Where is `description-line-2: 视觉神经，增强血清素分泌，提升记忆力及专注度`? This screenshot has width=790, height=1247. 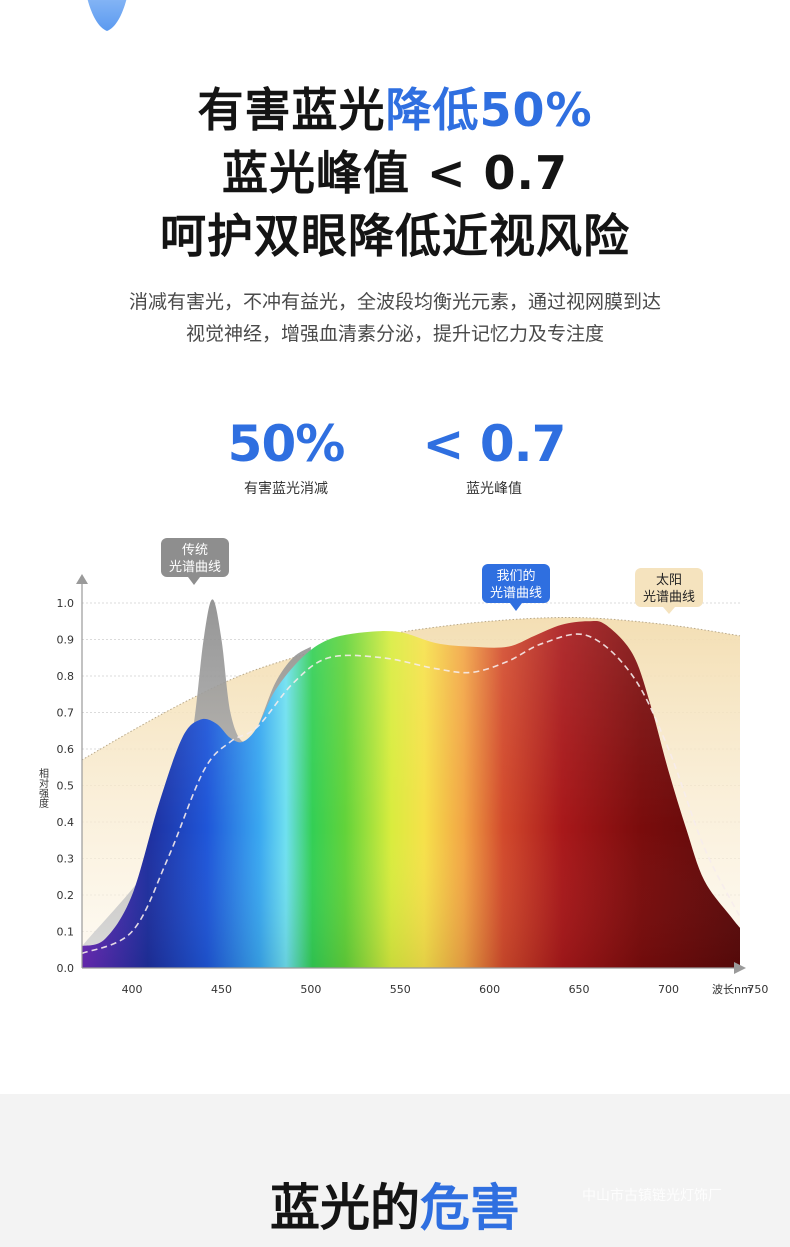 description-line-2: 视觉神经，增强血清素分泌，提升记忆力及专注度 is located at coordinates (394, 334).